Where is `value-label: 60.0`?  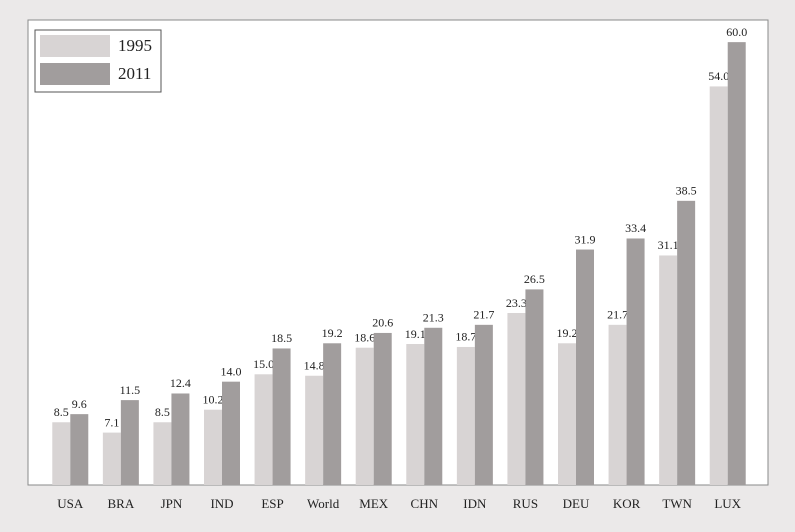
value-label: 60.0 is located at coordinates (736, 32).